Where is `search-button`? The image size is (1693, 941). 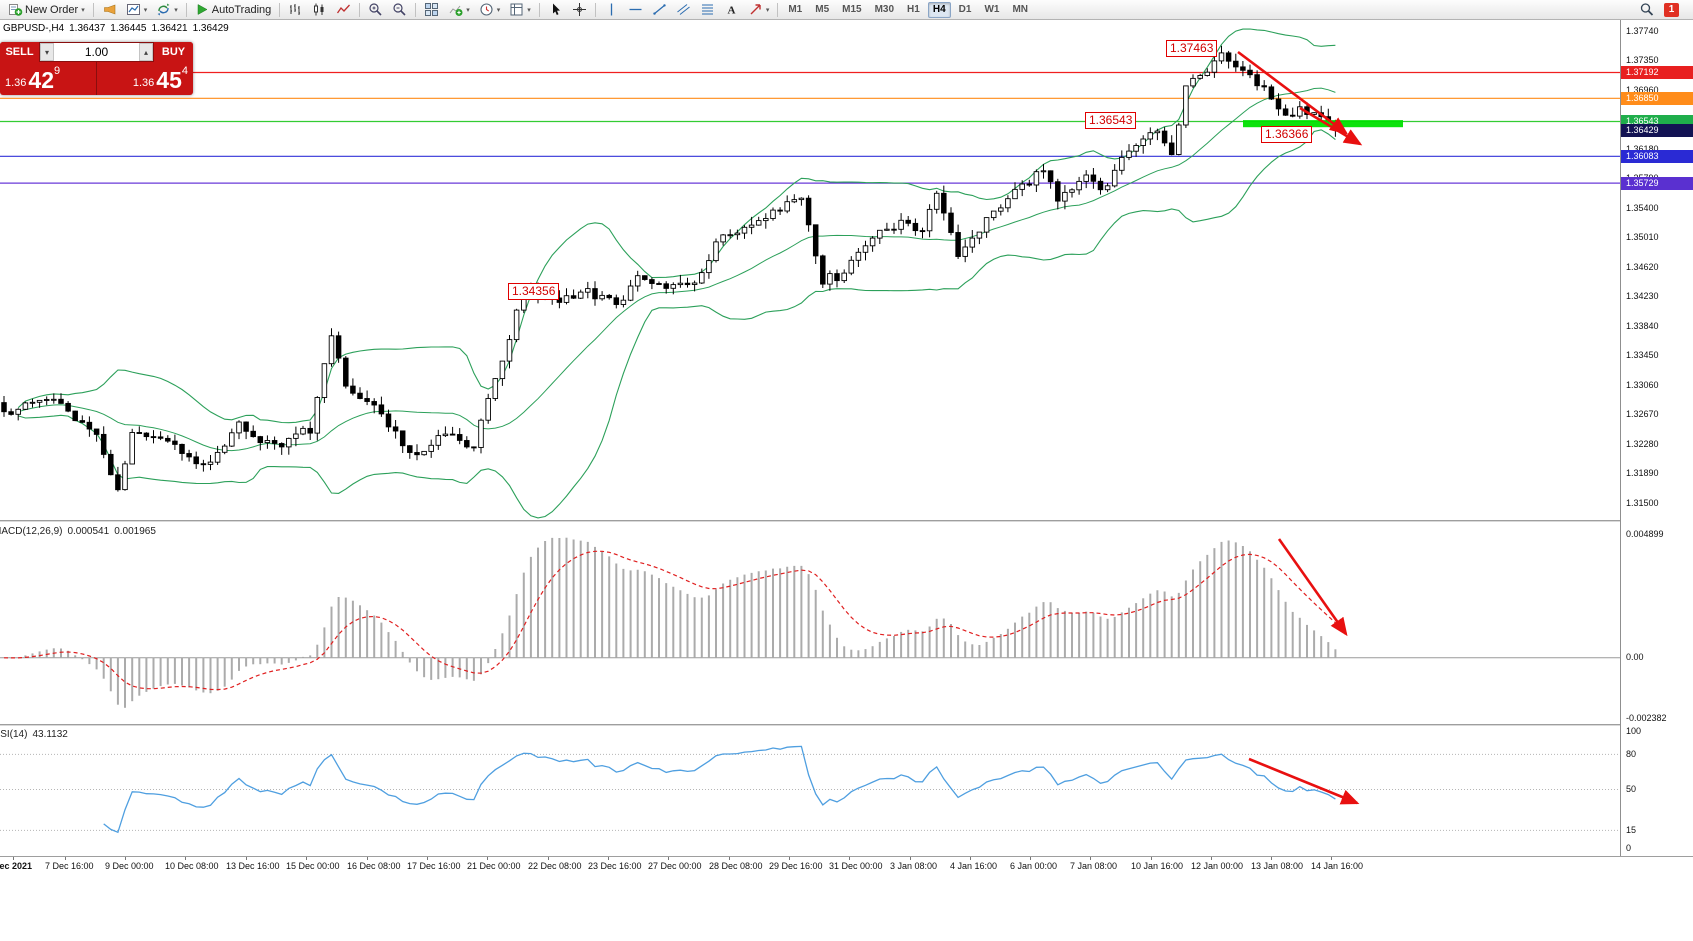 search-button is located at coordinates (1646, 10).